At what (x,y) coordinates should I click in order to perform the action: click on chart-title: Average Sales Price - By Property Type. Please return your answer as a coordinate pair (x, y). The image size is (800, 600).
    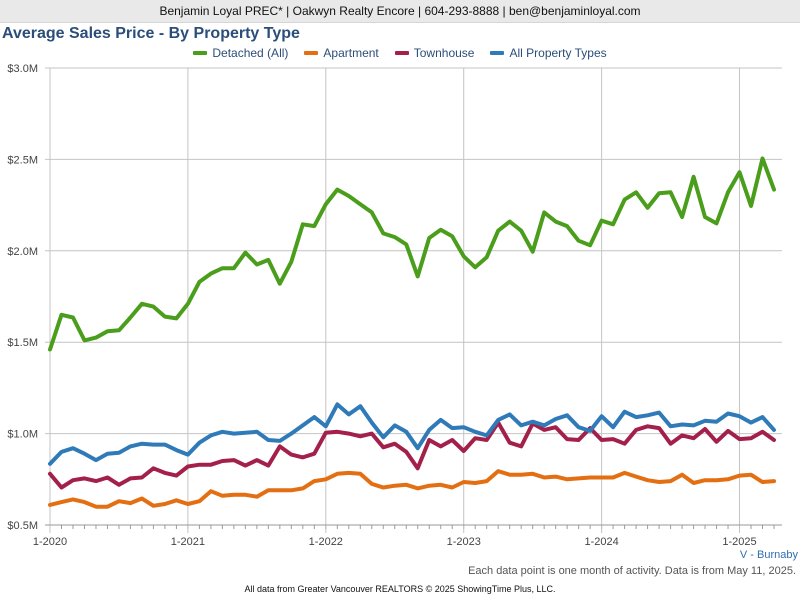
    Looking at the image, I should click on (151, 33).